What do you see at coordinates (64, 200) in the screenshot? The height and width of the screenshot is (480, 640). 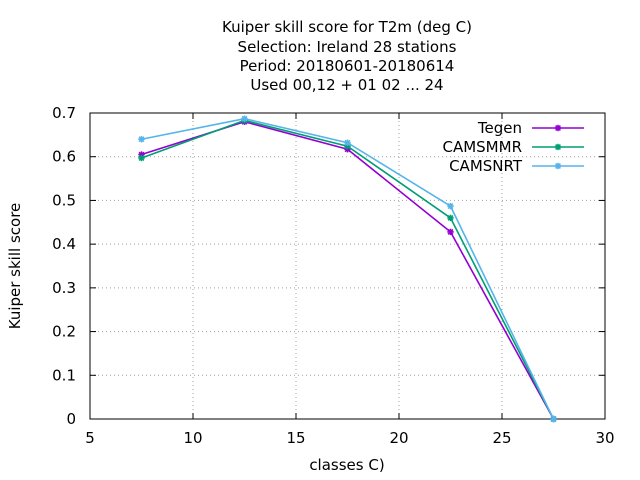 I see `y-tick-label: 0.5` at bounding box center [64, 200].